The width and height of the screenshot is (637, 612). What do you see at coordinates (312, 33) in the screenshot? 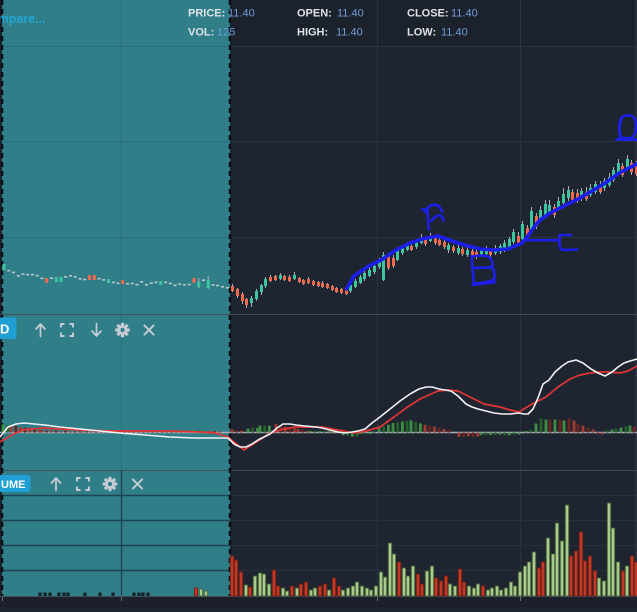
I see `svg-text: HIGH:` at bounding box center [312, 33].